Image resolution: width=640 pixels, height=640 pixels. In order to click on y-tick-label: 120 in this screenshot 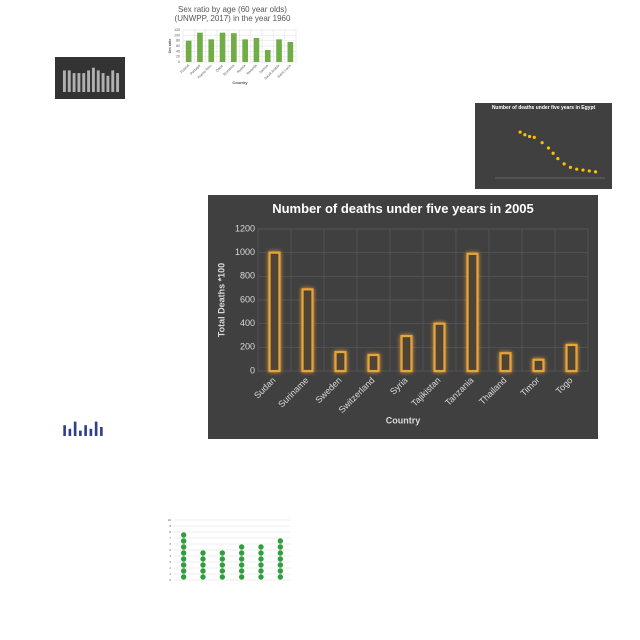, I will do `click(177, 30)`.